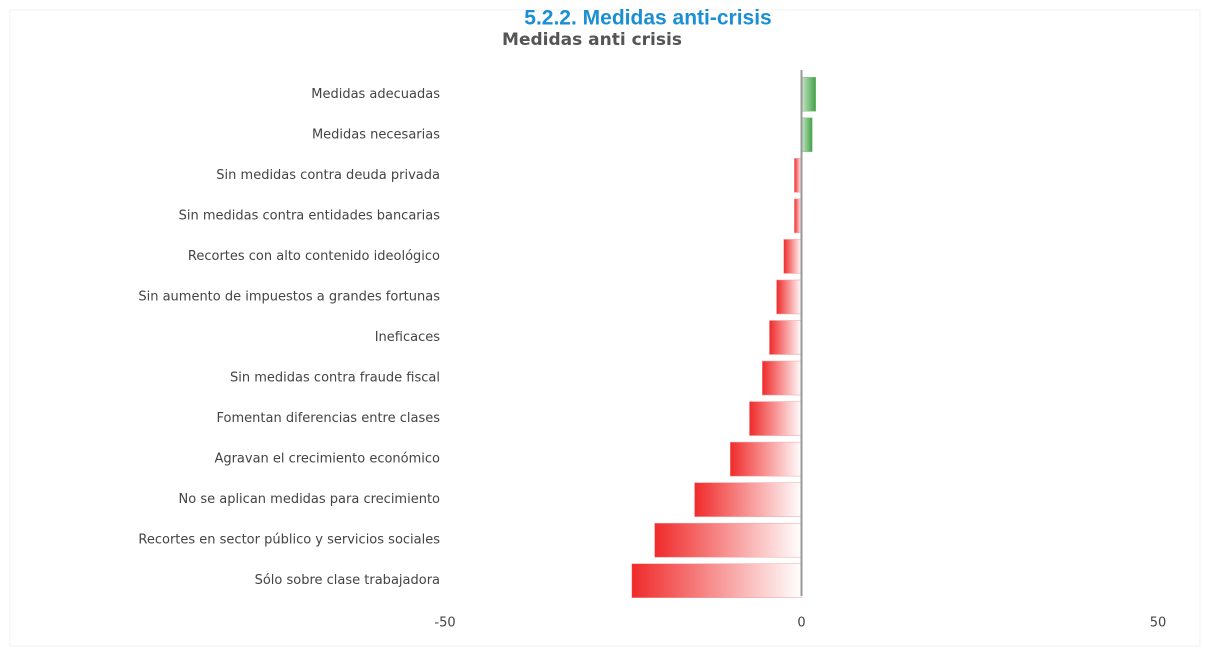 This screenshot has height=658, width=1205. I want to click on y-tick-label: Fomentan diferencias entre clases, so click(329, 418).